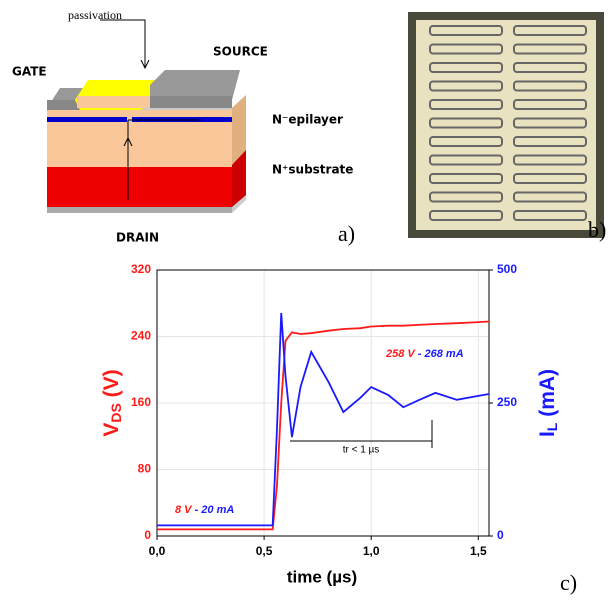 The width and height of the screenshot is (615, 605). What do you see at coordinates (507, 127) in the screenshot?
I see `chip-photo: b)` at bounding box center [507, 127].